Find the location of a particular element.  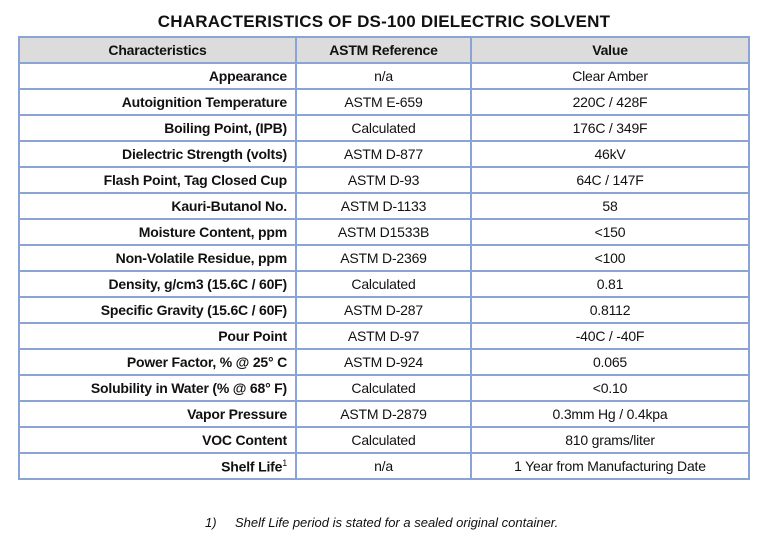

cell-text: ASTM D-97 is located at coordinates (383, 336).